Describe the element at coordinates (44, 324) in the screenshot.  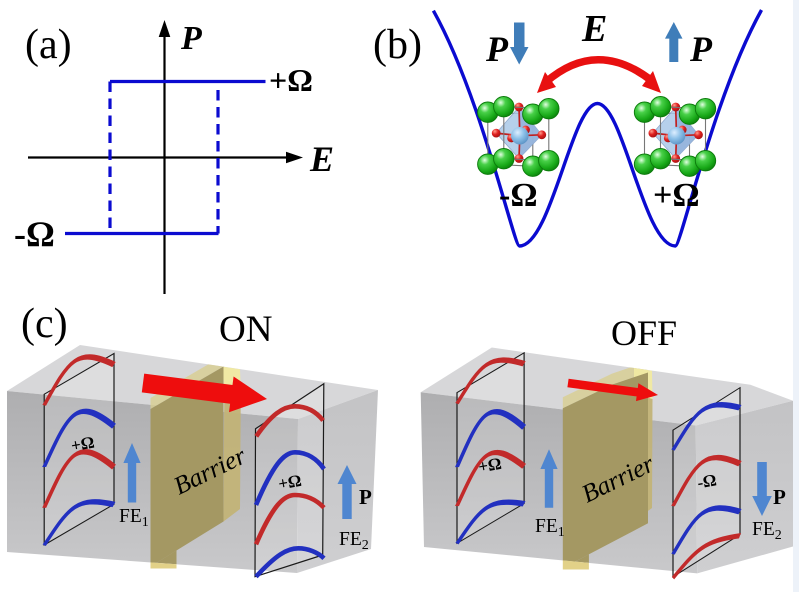
I see `svg-text: (c)` at that location.